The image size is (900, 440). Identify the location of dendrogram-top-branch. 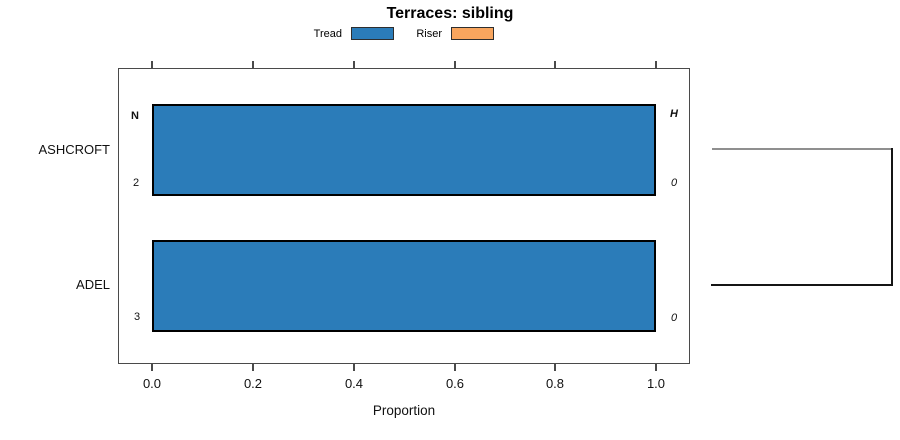
(802, 149).